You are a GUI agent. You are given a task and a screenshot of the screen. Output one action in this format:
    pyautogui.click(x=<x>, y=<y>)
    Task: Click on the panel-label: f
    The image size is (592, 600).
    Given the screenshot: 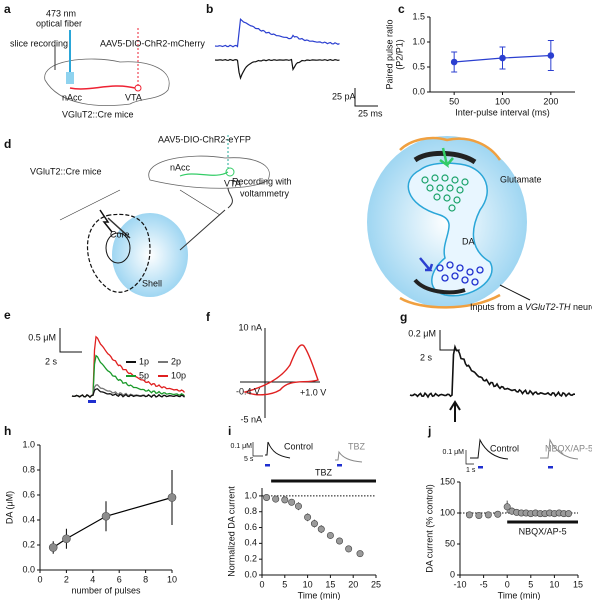 What is the action you would take?
    pyautogui.click(x=208, y=317)
    